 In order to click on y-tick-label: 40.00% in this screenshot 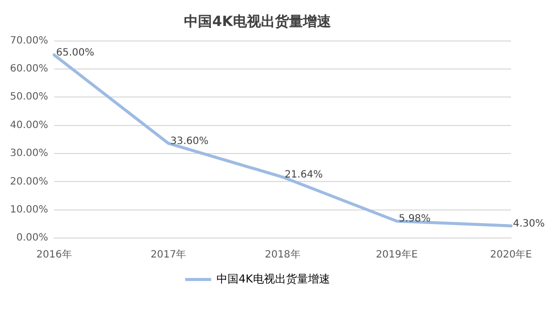, I will do `click(29, 125)`.